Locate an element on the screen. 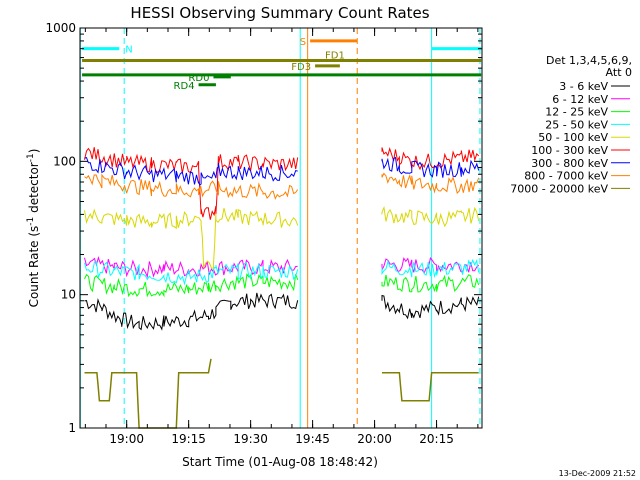  annotation-label-2: S is located at coordinates (303, 42).